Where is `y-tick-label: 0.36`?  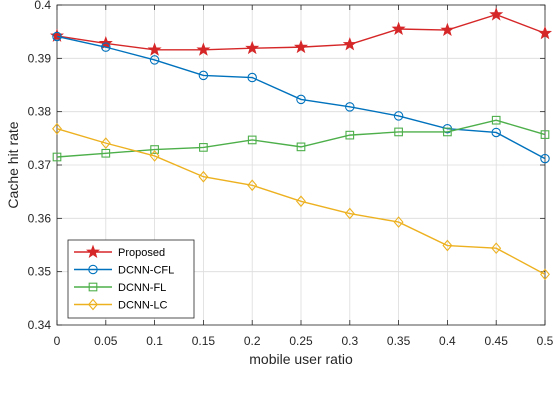 y-tick-label: 0.36 is located at coordinates (40, 218).